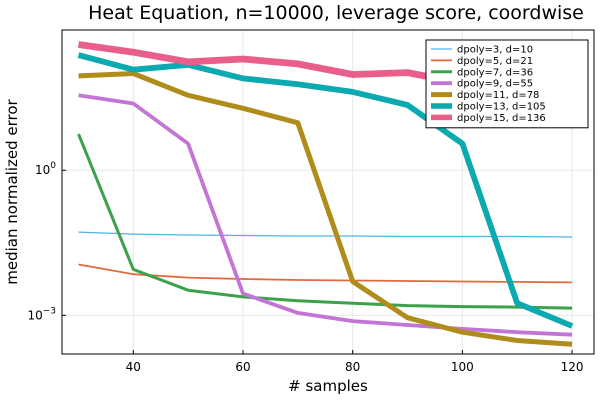  Describe the element at coordinates (41, 314) in the screenshot. I see `y-tick-label: 10⁻³` at that location.